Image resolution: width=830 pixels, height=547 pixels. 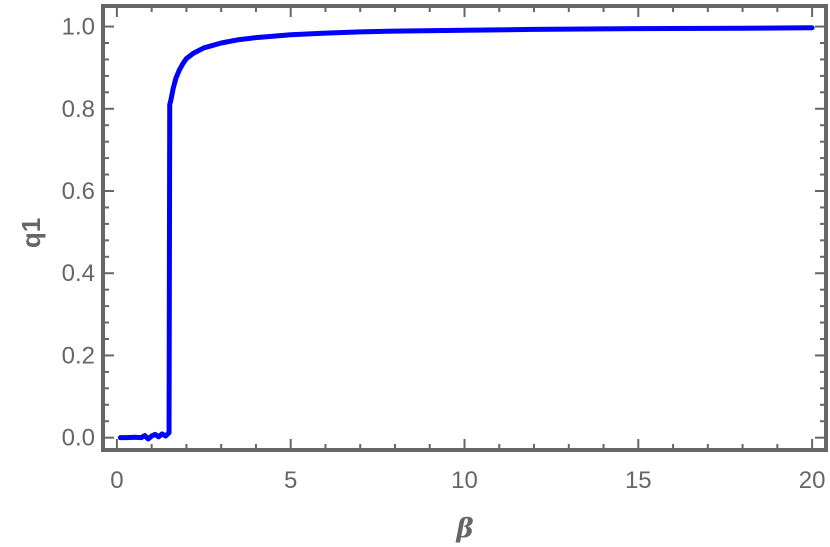 What do you see at coordinates (78, 355) in the screenshot?
I see `y-tick-label: 0.2` at bounding box center [78, 355].